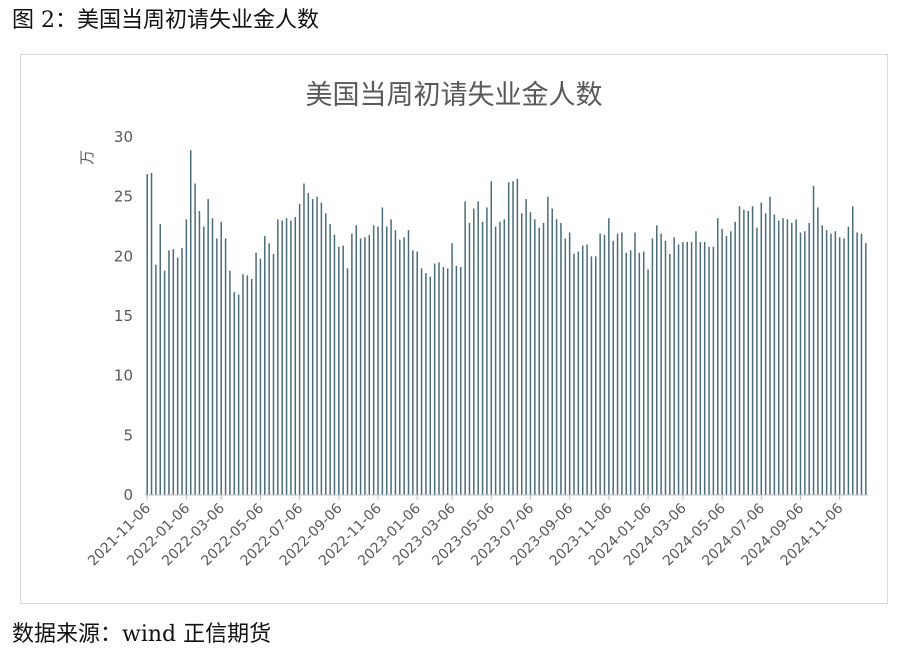 The width and height of the screenshot is (914, 659). I want to click on y-tick-label: 5, so click(128, 435).